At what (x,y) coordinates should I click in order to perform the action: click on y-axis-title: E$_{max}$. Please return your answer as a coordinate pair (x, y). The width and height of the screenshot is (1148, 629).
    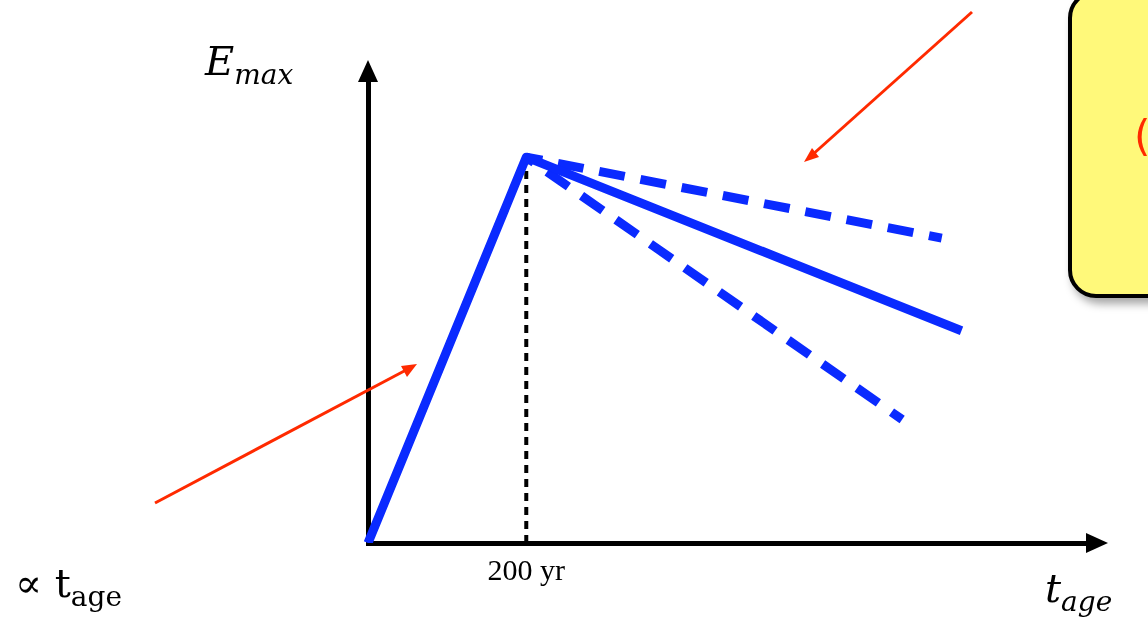
    Looking at the image, I should click on (249, 64).